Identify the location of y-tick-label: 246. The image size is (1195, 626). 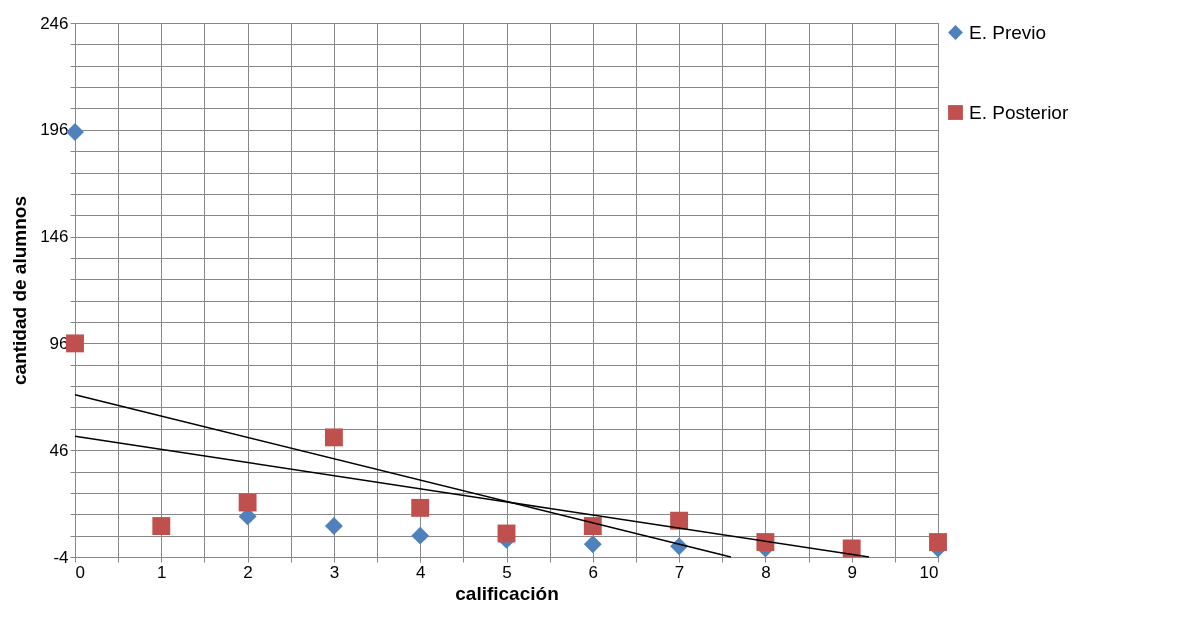
(54, 23).